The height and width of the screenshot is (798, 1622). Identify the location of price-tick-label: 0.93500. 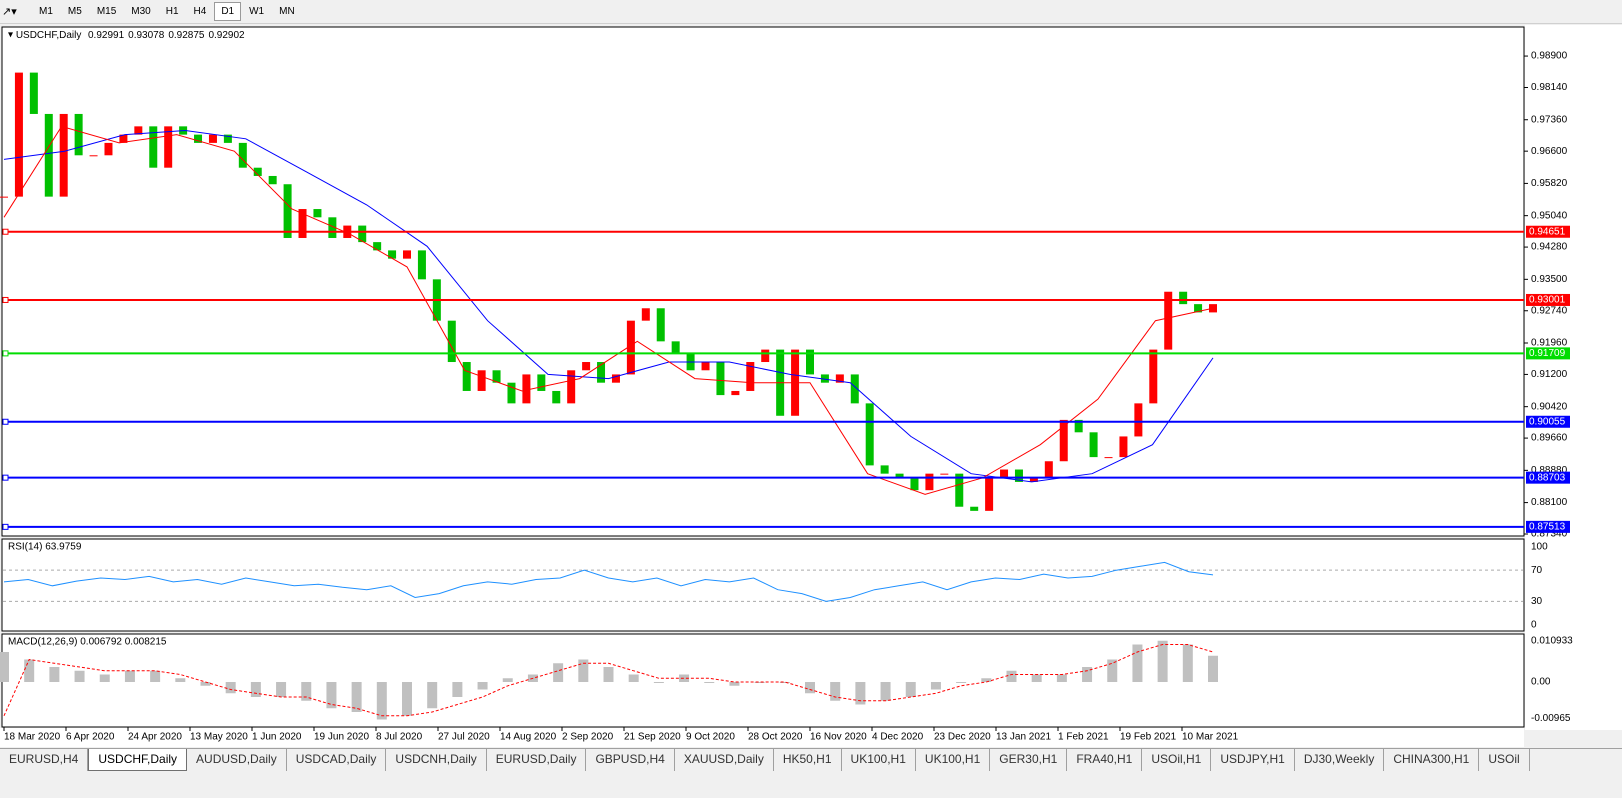
(1549, 279).